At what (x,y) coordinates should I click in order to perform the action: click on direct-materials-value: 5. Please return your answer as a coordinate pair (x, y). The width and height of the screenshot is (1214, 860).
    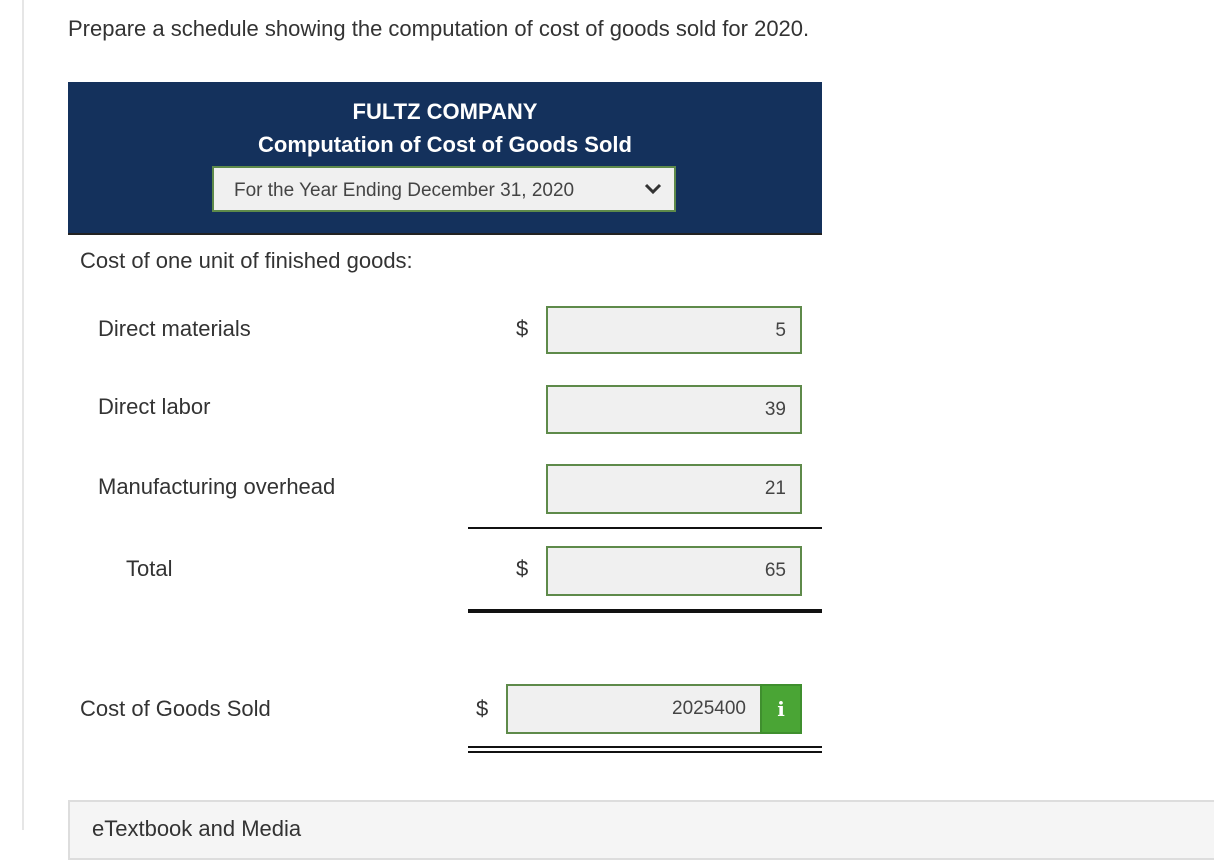
    Looking at the image, I should click on (780, 330).